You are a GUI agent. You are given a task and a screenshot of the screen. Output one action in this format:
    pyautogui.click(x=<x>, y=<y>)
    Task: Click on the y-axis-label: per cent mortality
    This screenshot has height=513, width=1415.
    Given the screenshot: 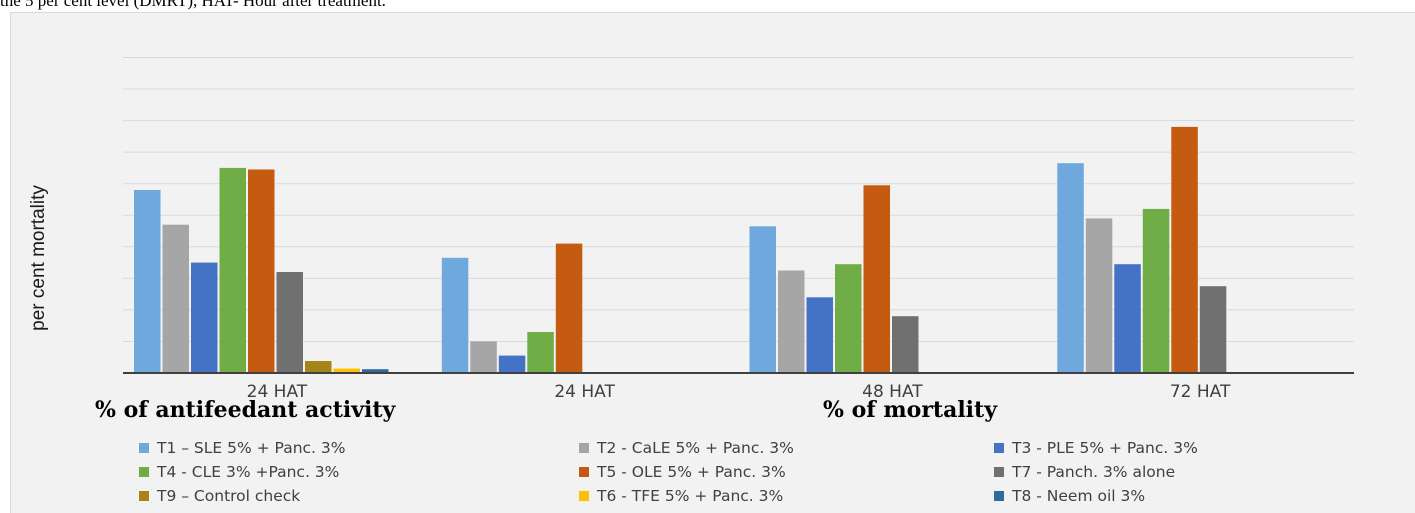 What is the action you would take?
    pyautogui.click(x=38, y=258)
    